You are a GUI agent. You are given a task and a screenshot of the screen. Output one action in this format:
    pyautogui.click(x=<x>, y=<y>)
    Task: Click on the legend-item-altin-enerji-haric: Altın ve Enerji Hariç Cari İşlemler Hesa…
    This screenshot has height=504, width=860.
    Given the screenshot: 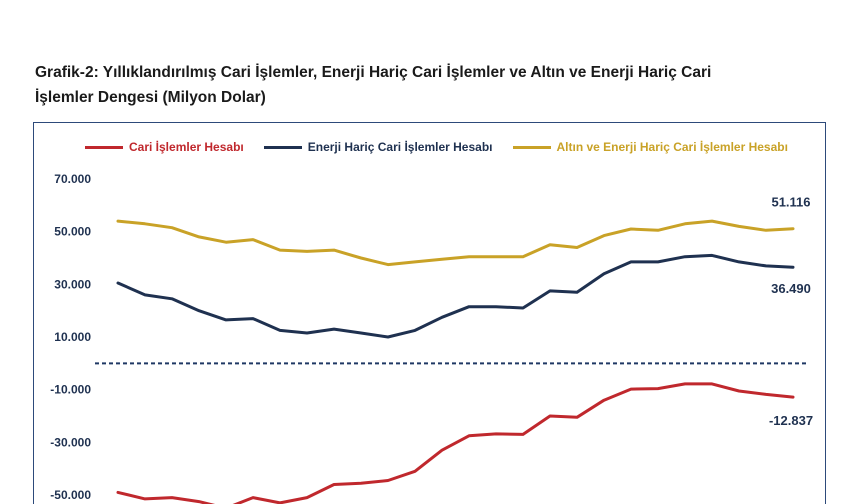 What is the action you would take?
    pyautogui.click(x=650, y=147)
    